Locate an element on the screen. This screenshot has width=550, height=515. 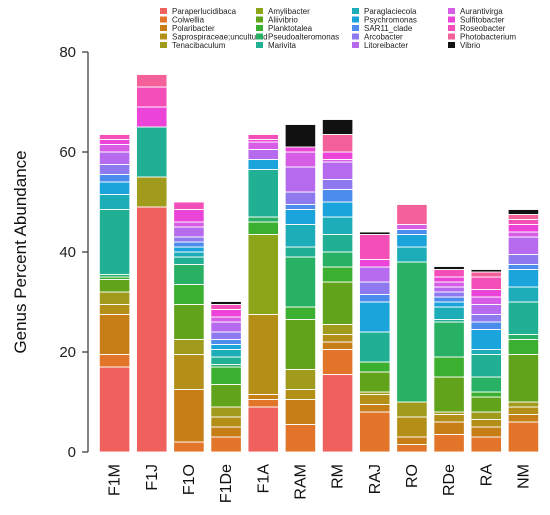
legend-item: Amylibacter is located at coordinates (283, 11).